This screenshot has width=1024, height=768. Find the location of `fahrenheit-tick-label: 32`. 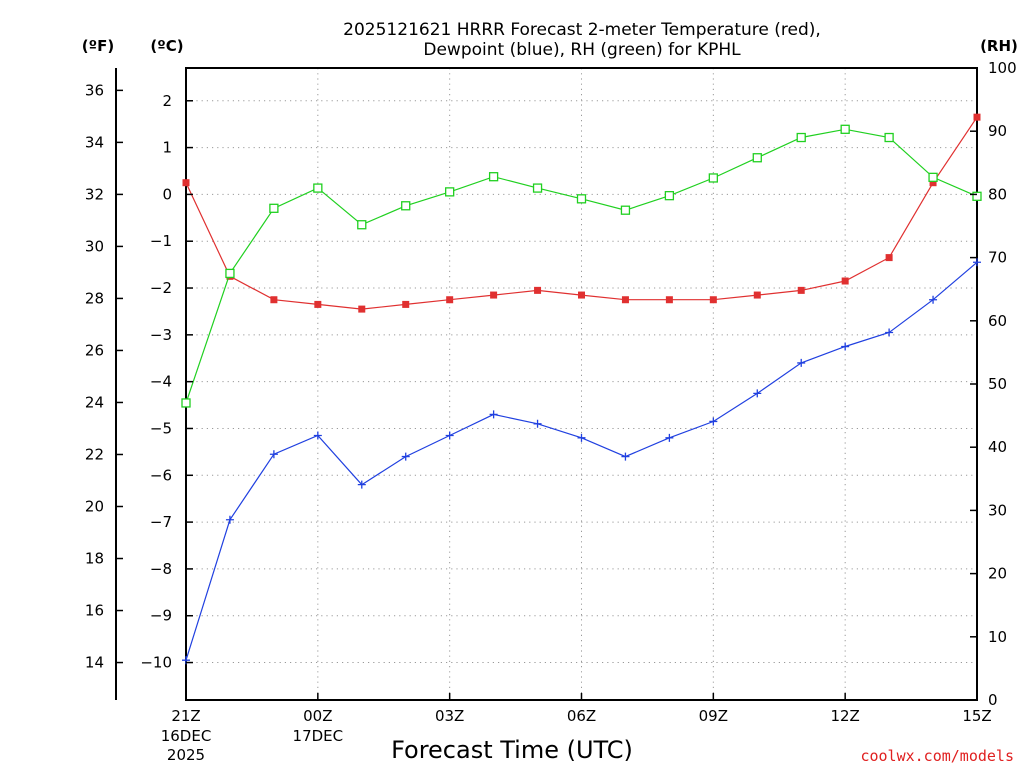

fahrenheit-tick-label: 32 is located at coordinates (94, 194).